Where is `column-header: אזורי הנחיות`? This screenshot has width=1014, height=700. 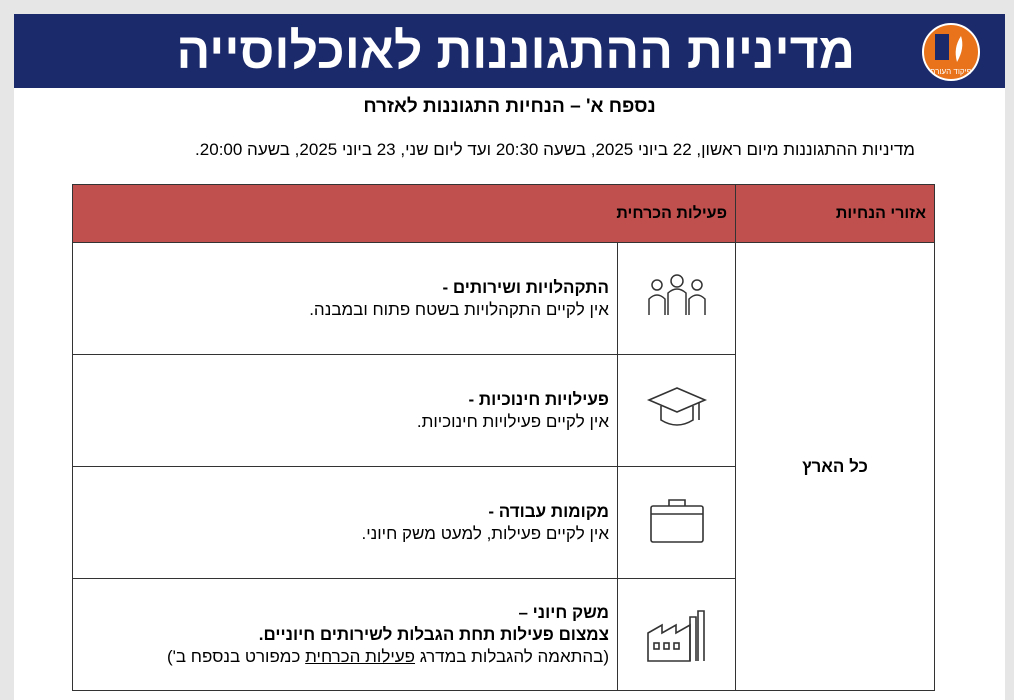 column-header: אזורי הנחיות is located at coordinates (835, 213).